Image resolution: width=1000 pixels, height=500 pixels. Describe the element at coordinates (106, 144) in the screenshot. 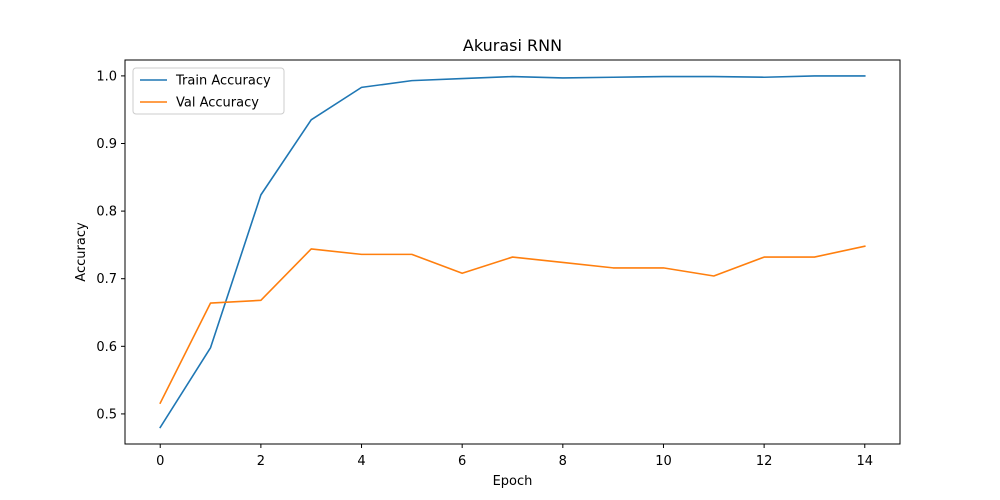

I see `y-tick-label: 0.9` at that location.